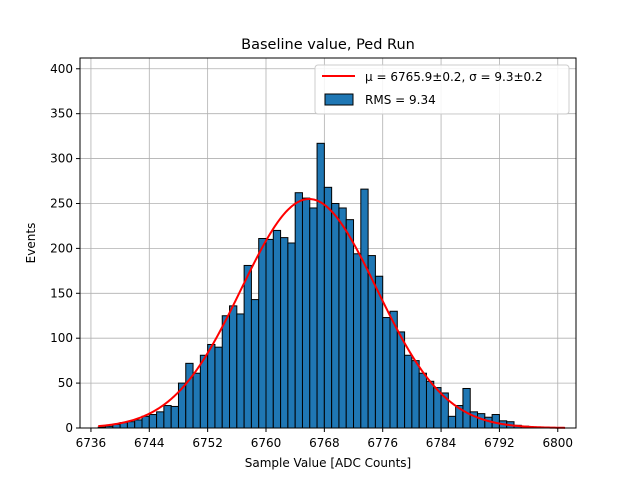 This screenshot has height=480, width=640. I want to click on y-axis-label: Events, so click(31, 243).